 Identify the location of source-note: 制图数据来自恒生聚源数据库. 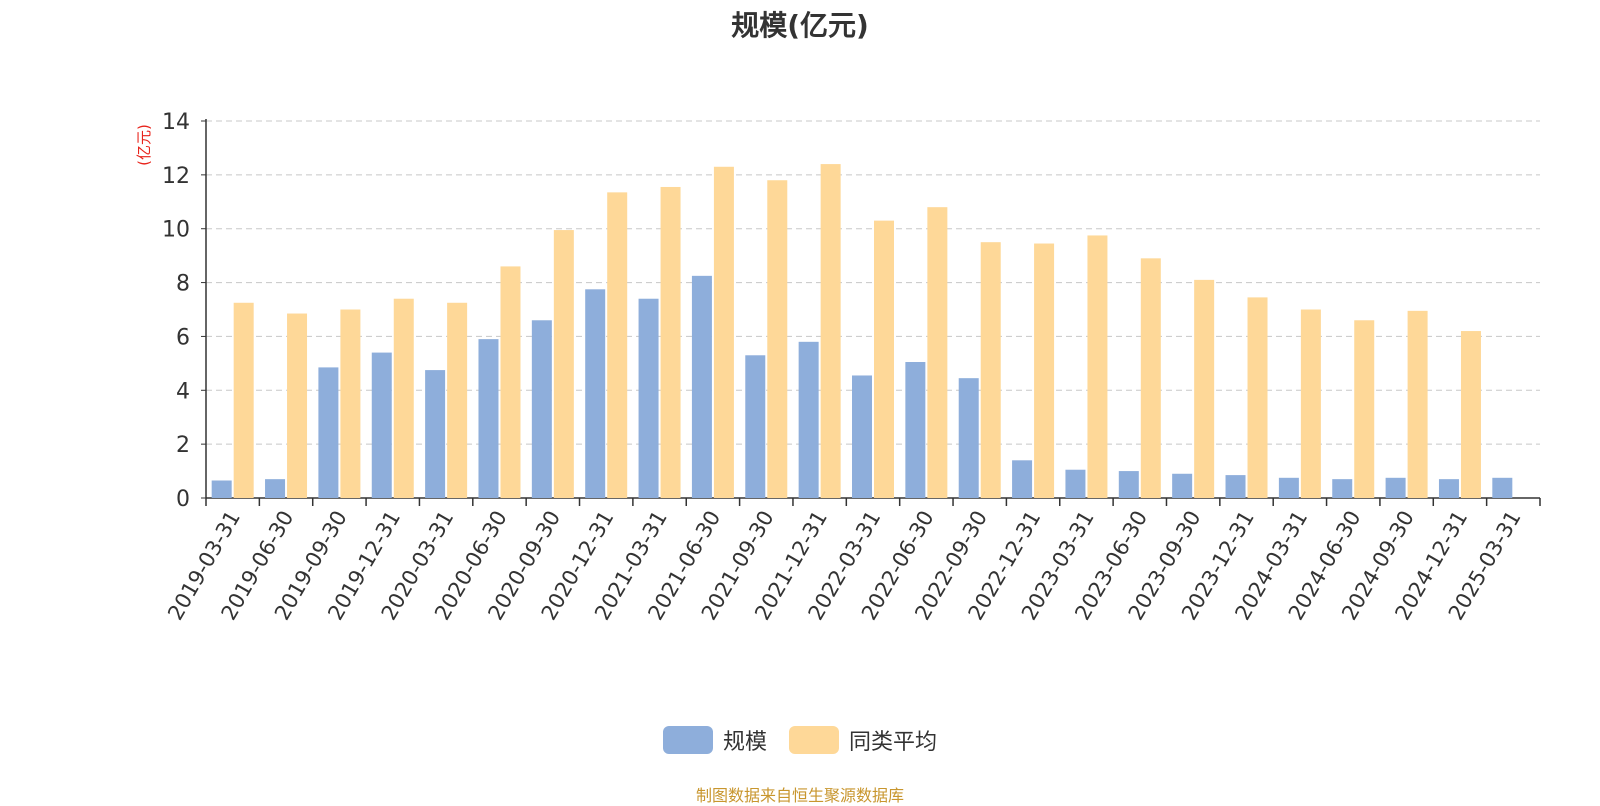
(799, 795).